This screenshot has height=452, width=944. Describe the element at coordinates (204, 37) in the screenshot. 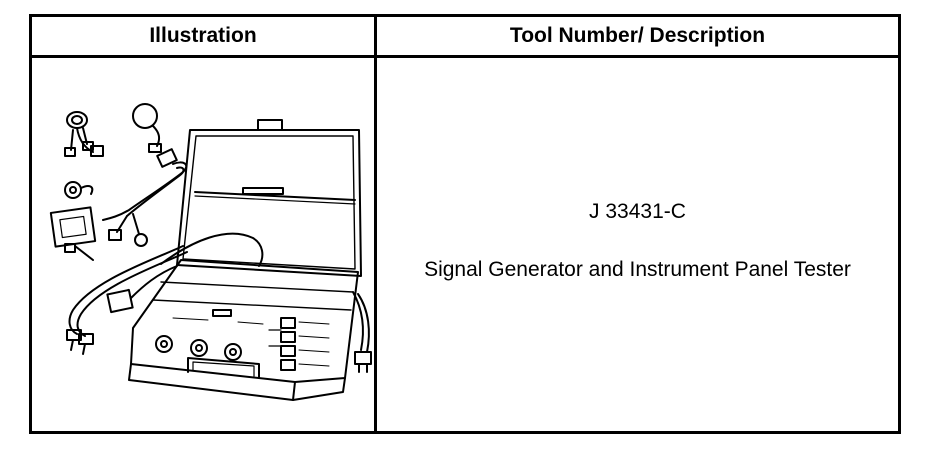

I see `header-illustration: Illustration` at that location.